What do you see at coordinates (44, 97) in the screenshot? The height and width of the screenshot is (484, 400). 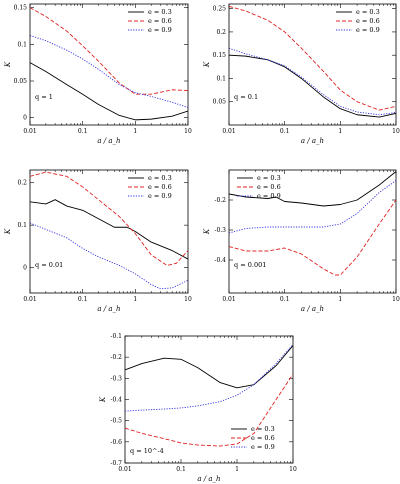 I see `panel-label: q = 1` at bounding box center [44, 97].